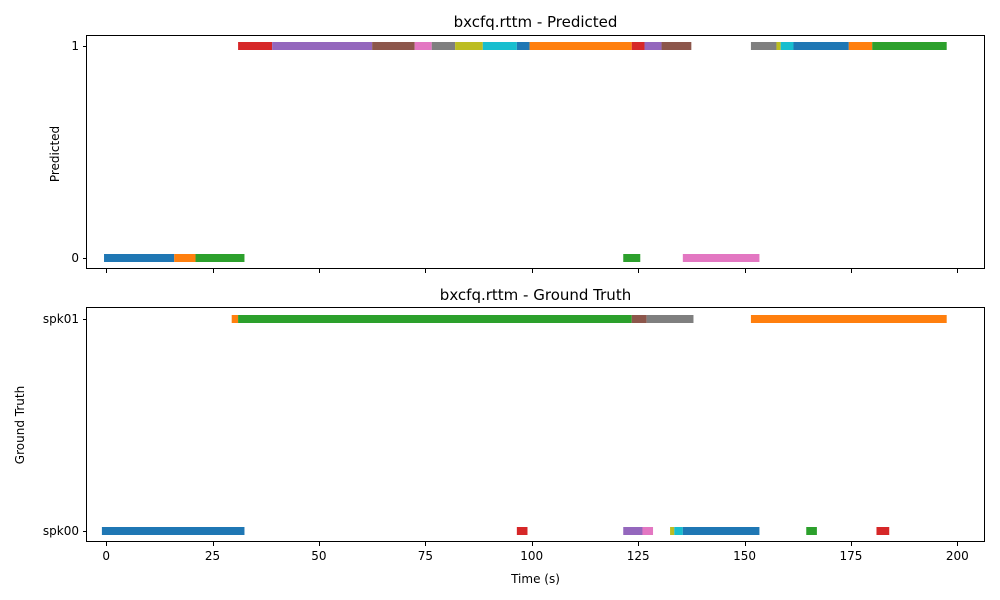 This screenshot has width=1000, height=600. I want to click on y-tick-label-1: 1, so click(75, 46).